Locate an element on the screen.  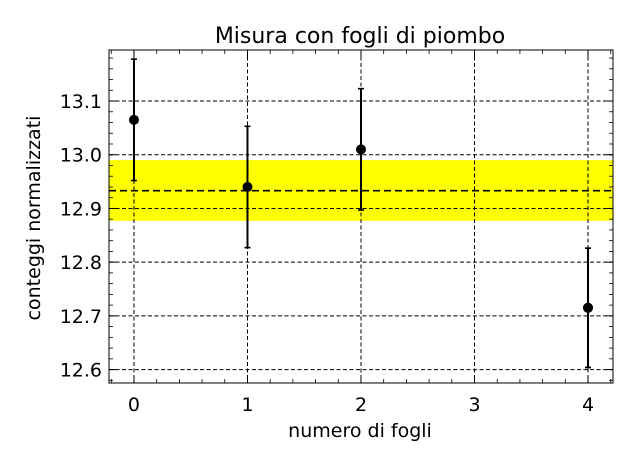
y-tick-label: 13.1 is located at coordinates (81, 102).